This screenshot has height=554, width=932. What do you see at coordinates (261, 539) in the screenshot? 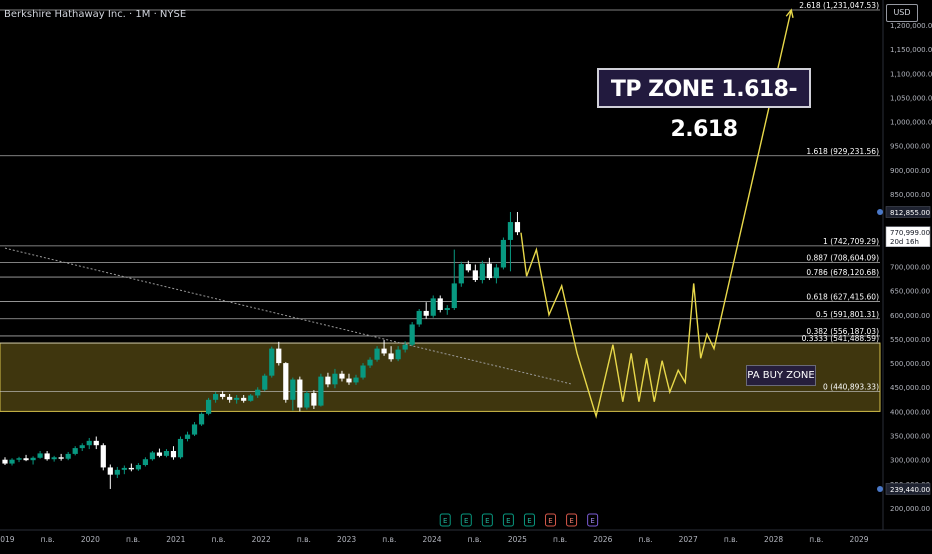
I see `x-tick-label: 2022` at bounding box center [261, 539].